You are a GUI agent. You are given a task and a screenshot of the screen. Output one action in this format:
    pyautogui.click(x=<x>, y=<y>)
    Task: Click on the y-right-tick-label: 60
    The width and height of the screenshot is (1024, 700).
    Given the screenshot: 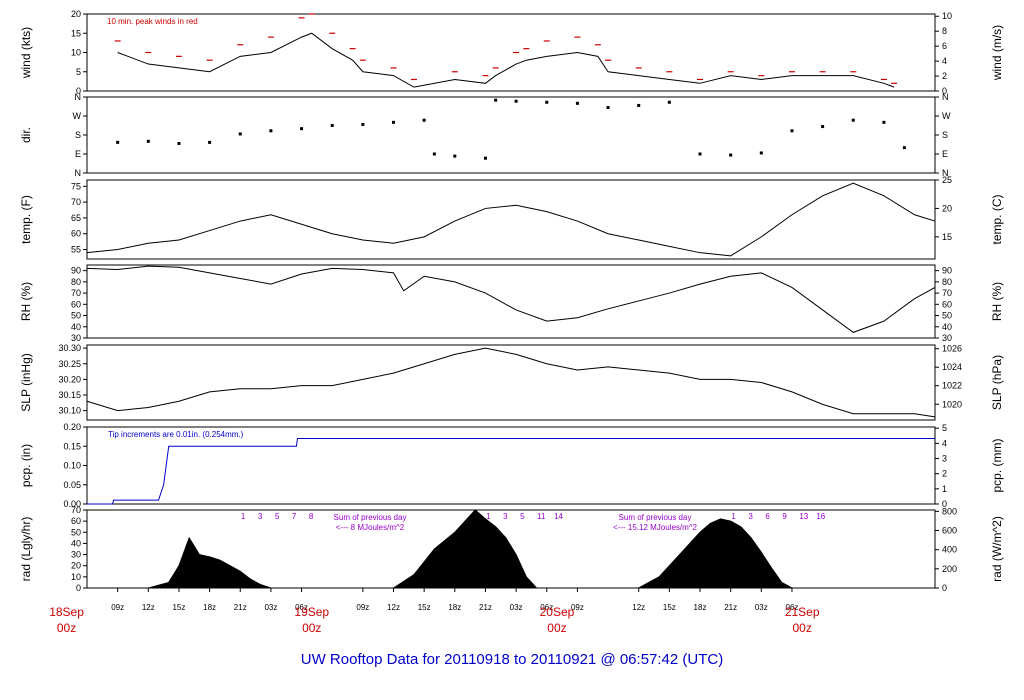 What is the action you would take?
    pyautogui.click(x=947, y=304)
    